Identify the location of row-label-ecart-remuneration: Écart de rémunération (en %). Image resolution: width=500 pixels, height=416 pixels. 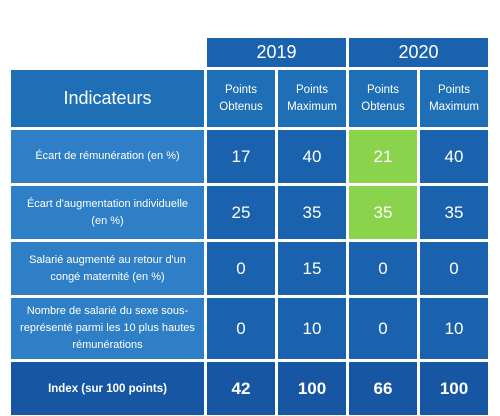
(107, 156).